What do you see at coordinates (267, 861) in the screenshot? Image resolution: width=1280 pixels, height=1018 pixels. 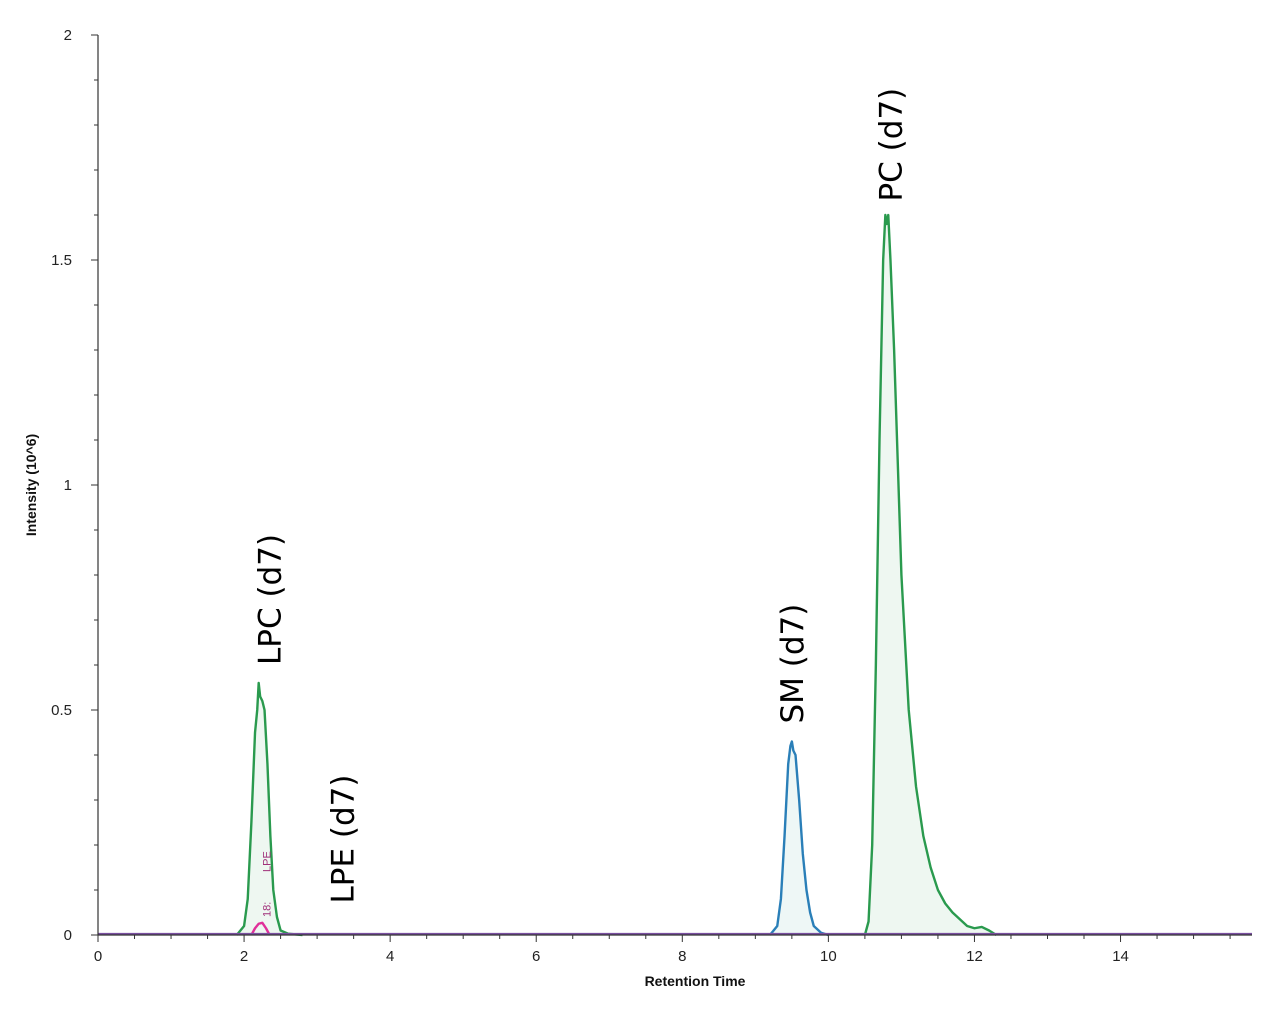 I see `small-peak-label: LPE` at bounding box center [267, 861].